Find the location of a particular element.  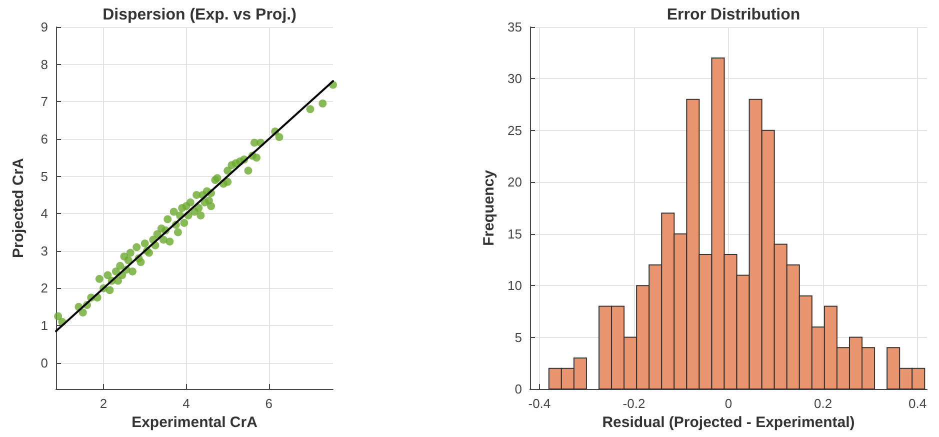

x-axis-title: Residual (Projected - Experimental) is located at coordinates (728, 422).